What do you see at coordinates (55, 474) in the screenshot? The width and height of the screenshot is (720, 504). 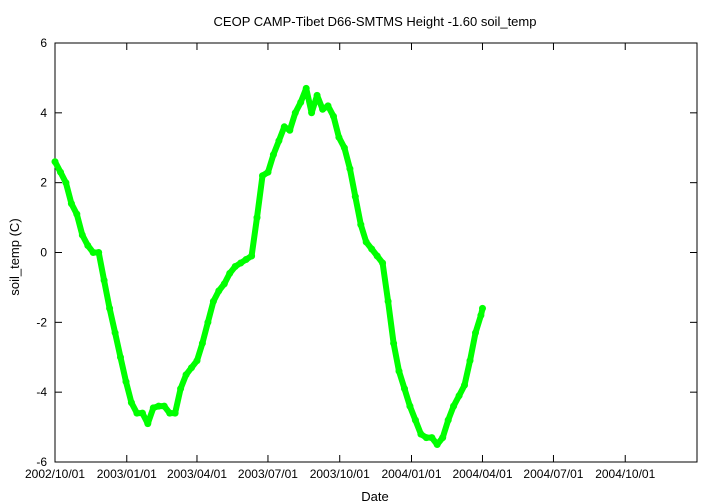 I see `x-tick-label: 2002/10/01` at bounding box center [55, 474].